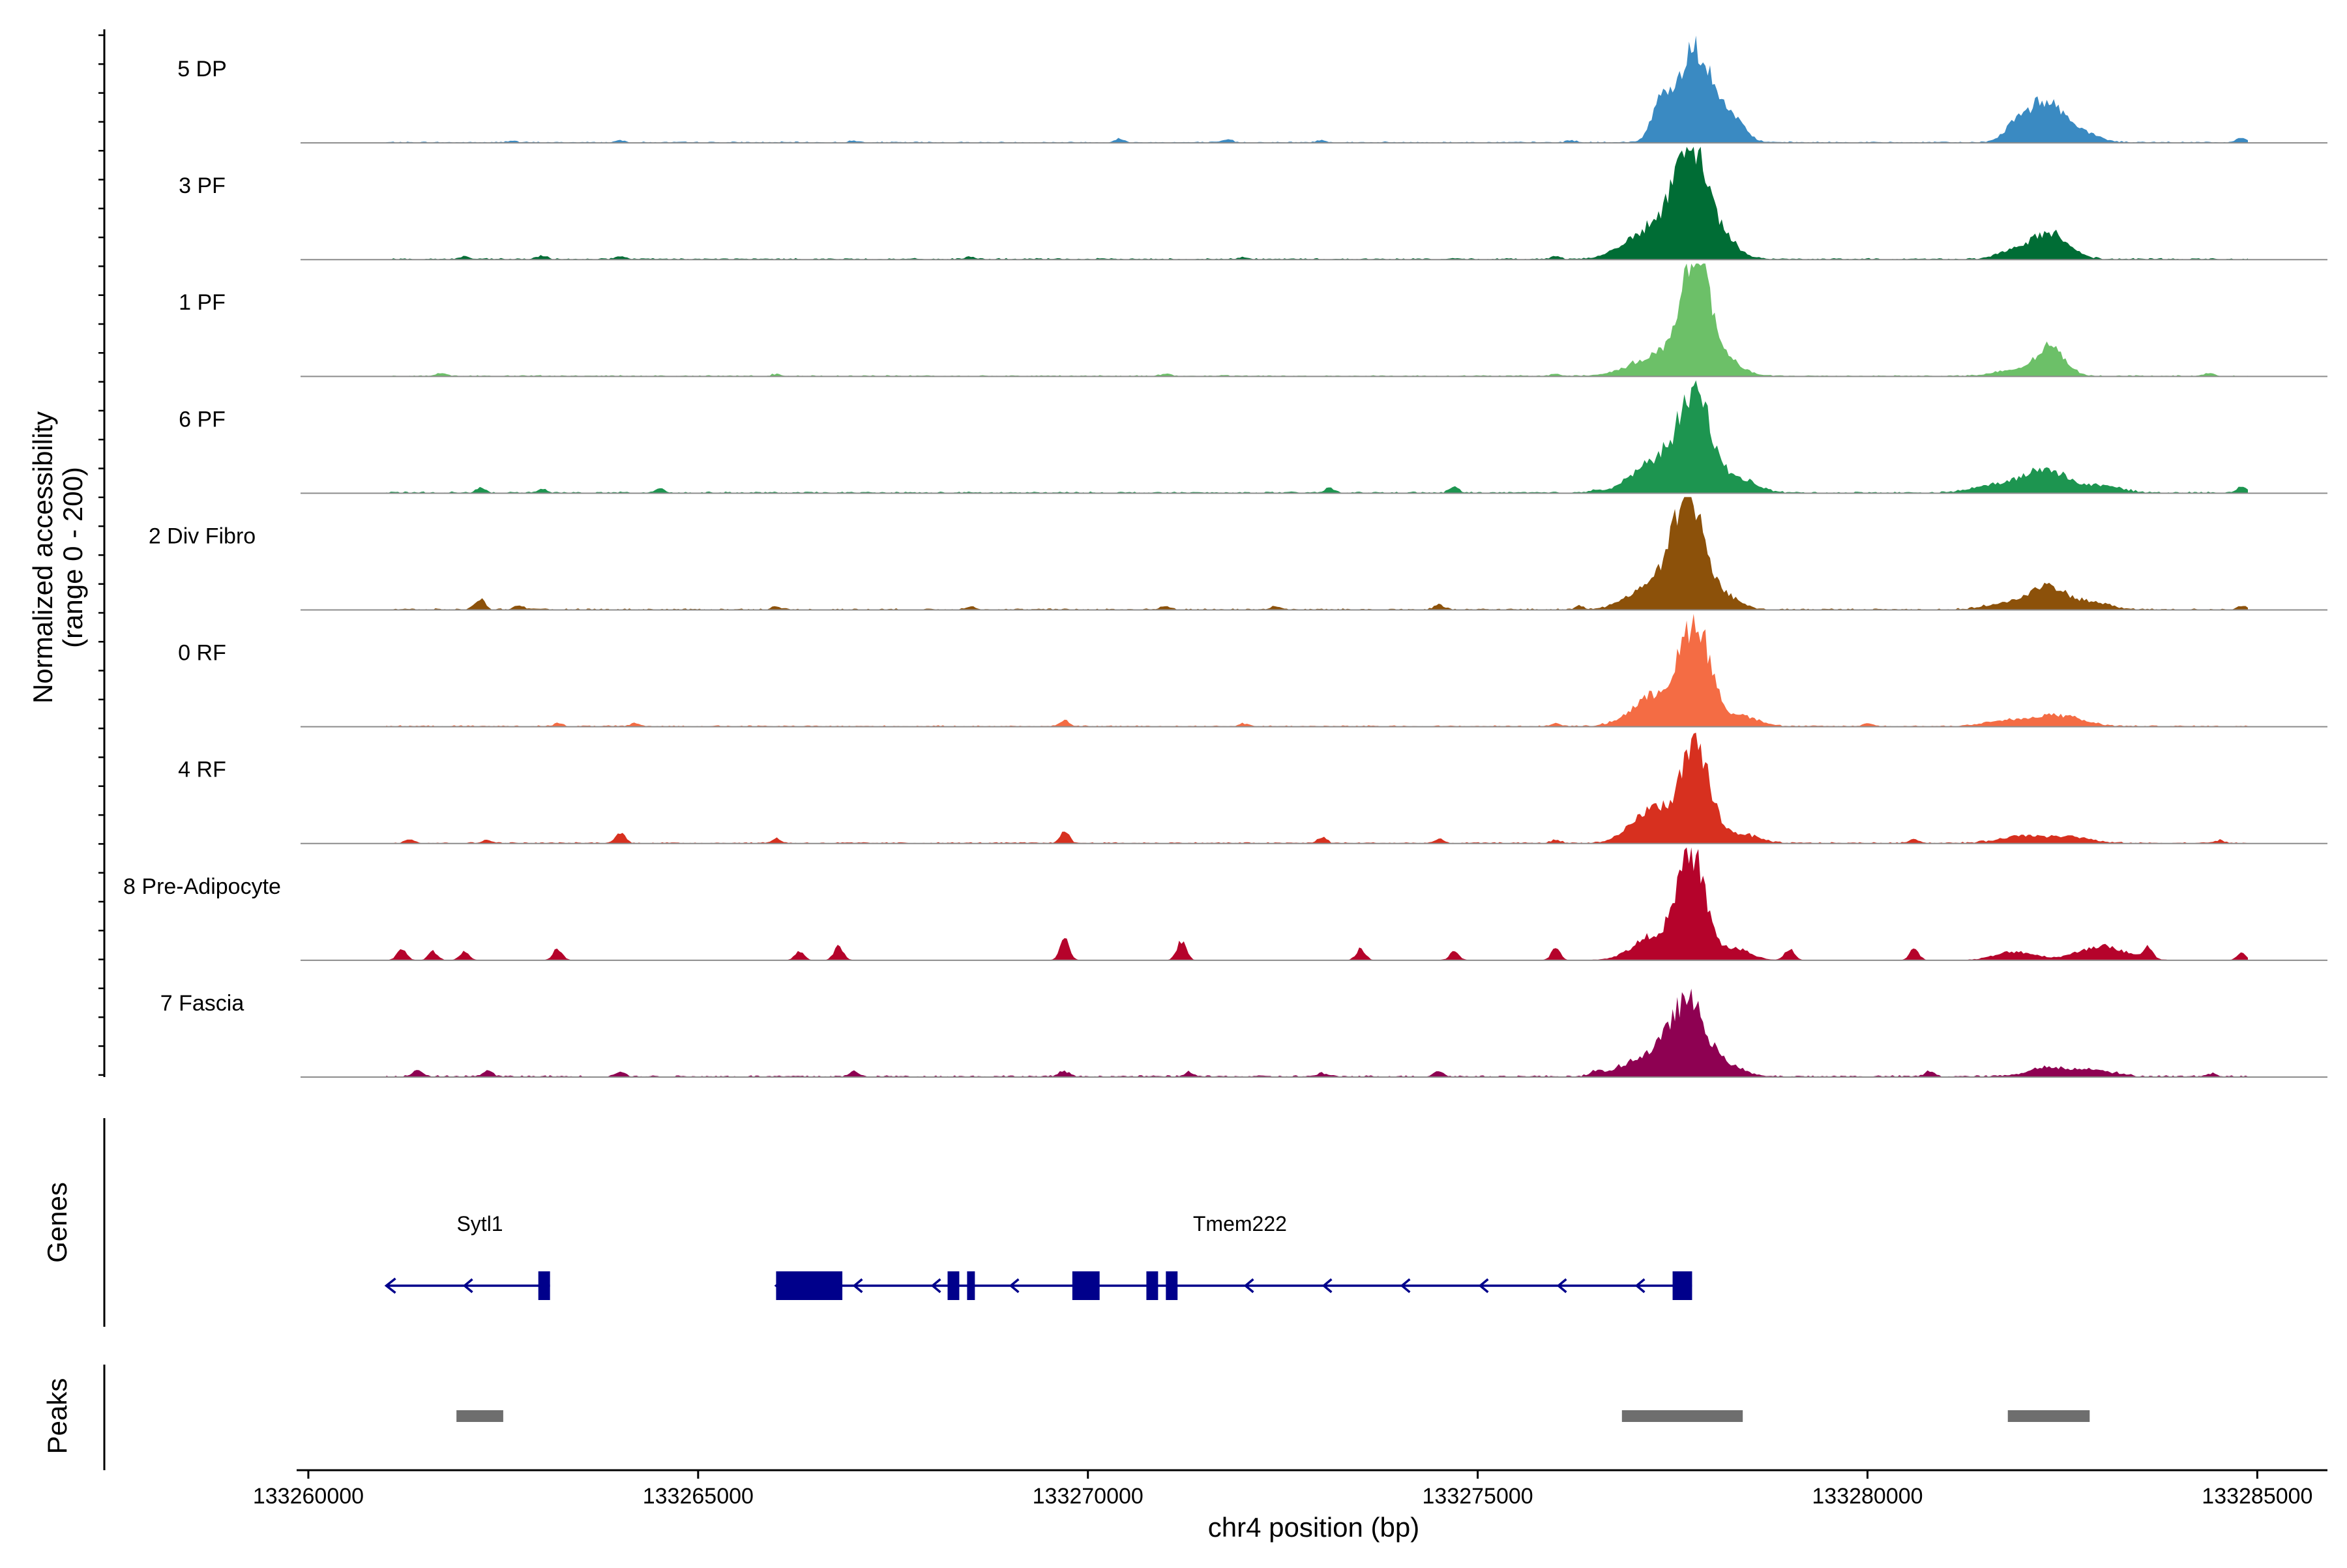 Image resolution: width=2347 pixels, height=1568 pixels. I want to click on track-label: 1 PF, so click(202, 302).